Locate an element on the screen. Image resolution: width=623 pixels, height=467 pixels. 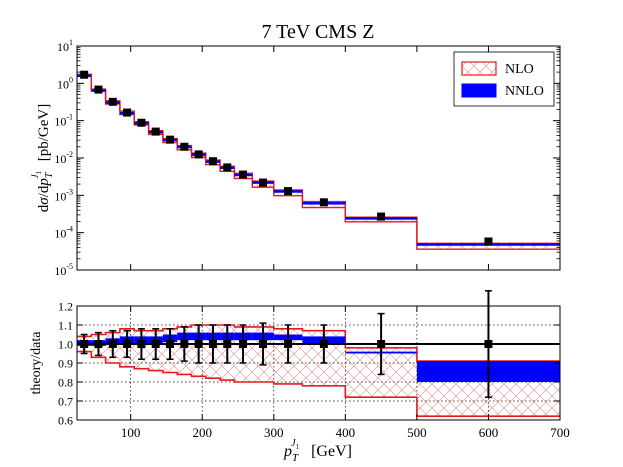
x-tick-label: 700 is located at coordinates (560, 432).